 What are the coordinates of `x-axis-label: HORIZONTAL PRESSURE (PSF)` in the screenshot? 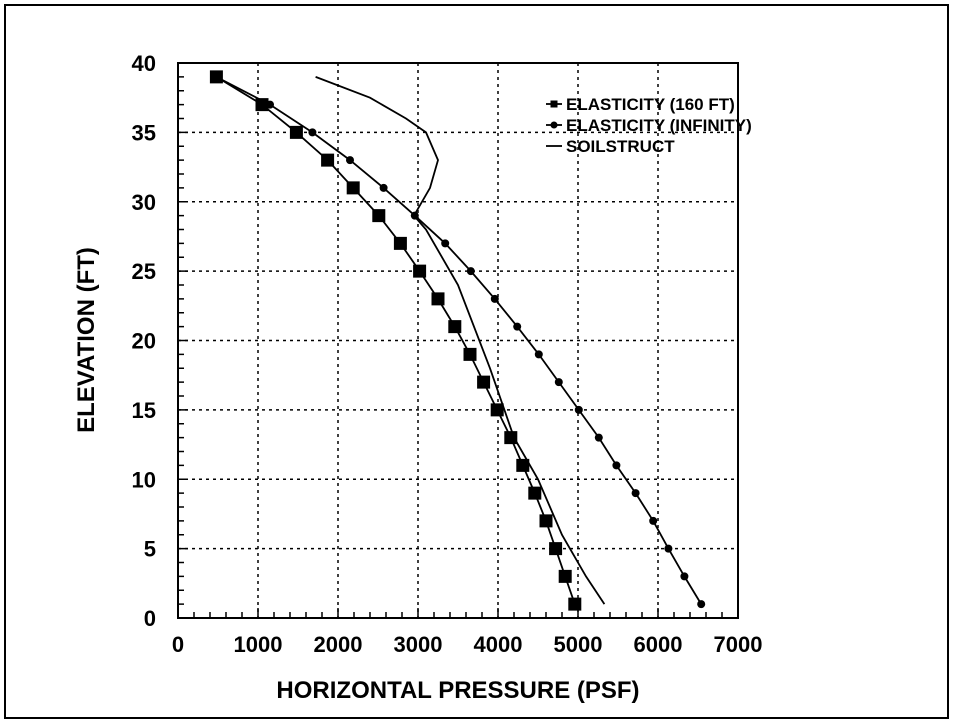 It's located at (457, 690).